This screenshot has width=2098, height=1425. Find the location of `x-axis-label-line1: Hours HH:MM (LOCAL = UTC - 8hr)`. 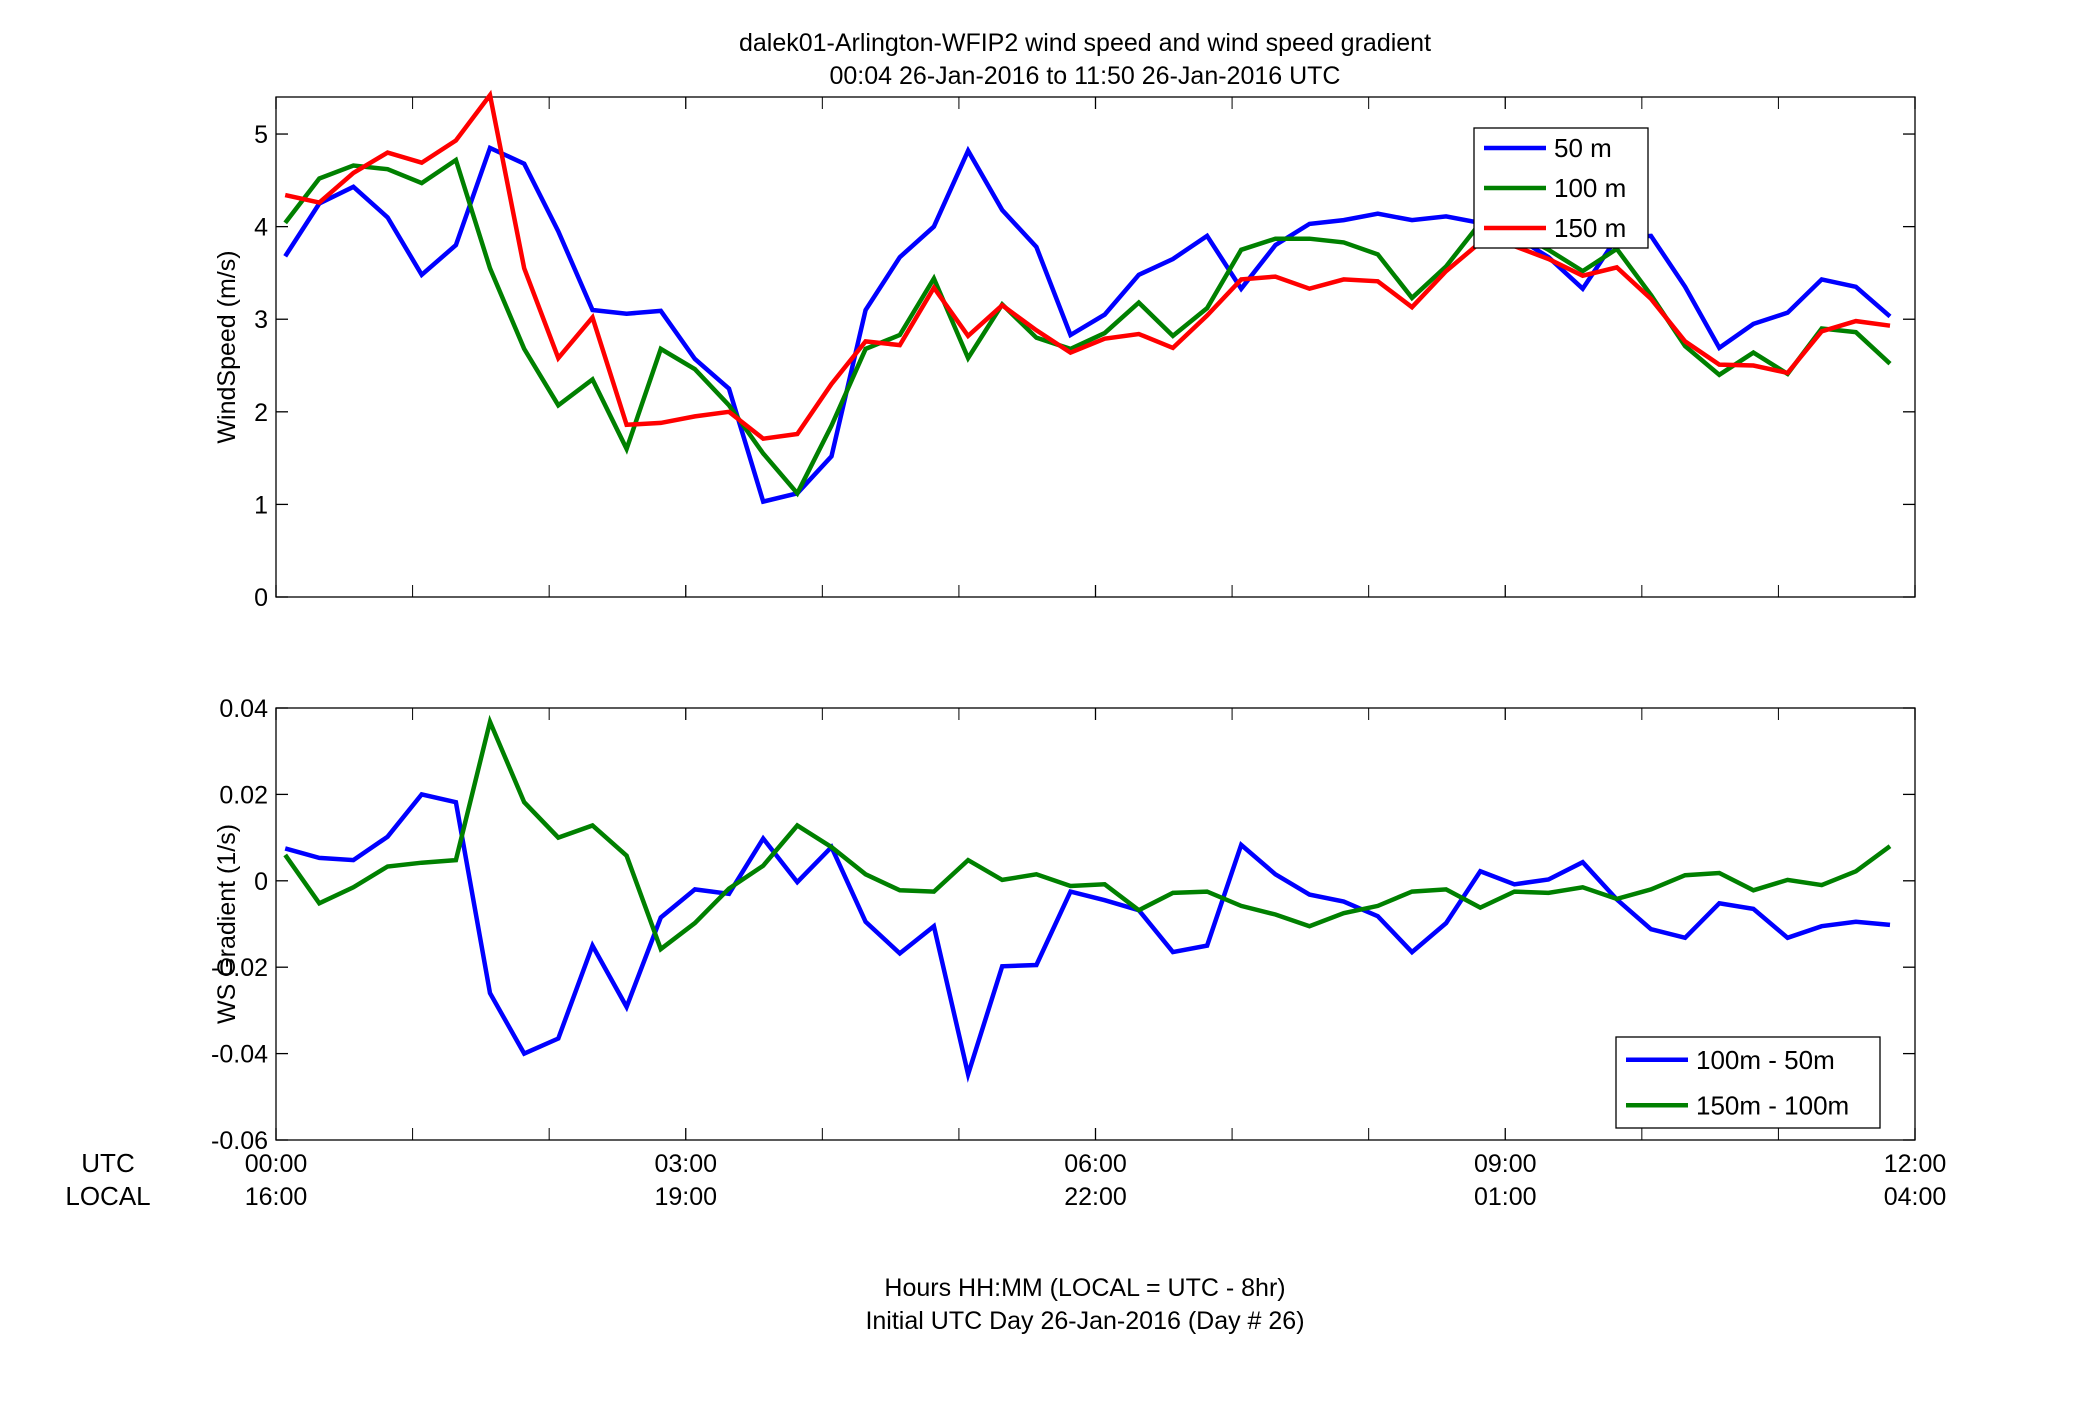

x-axis-label-line1: Hours HH:MM (LOCAL = UTC - 8hr) is located at coordinates (1084, 1288).